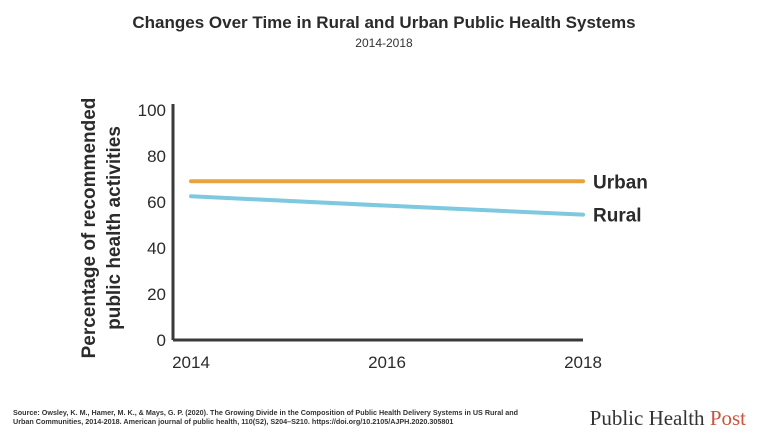  I want to click on y-tick-label: 40, so click(156, 248).